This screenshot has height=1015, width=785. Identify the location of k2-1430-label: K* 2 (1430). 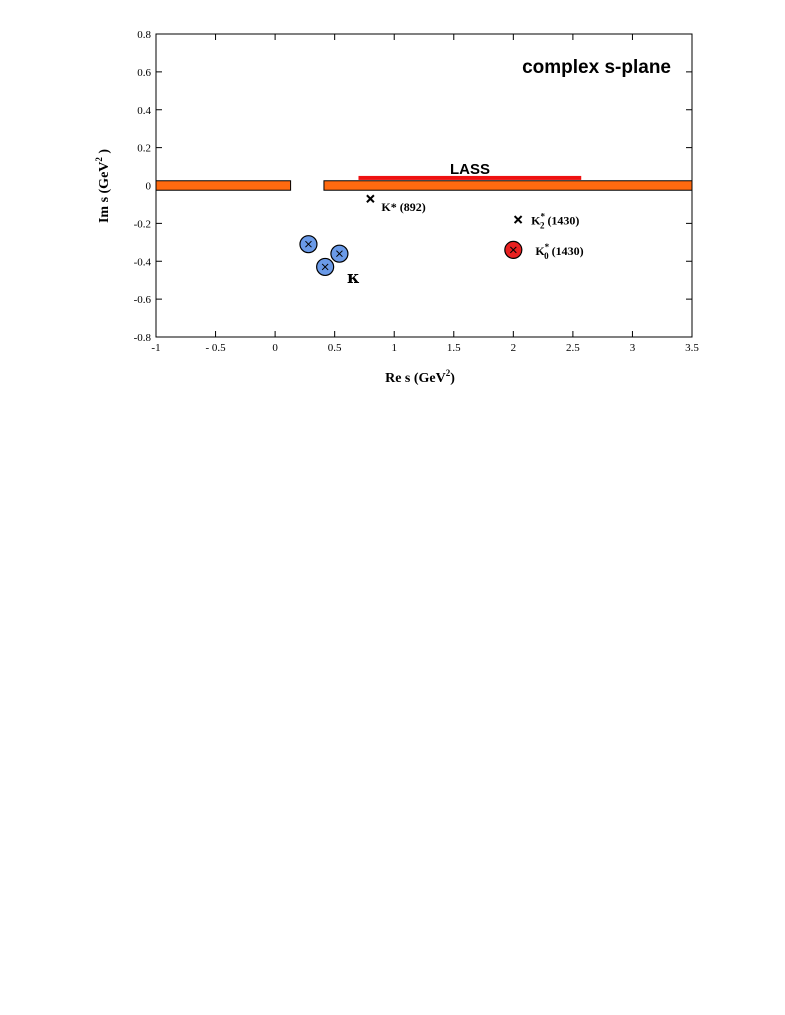
(555, 221).